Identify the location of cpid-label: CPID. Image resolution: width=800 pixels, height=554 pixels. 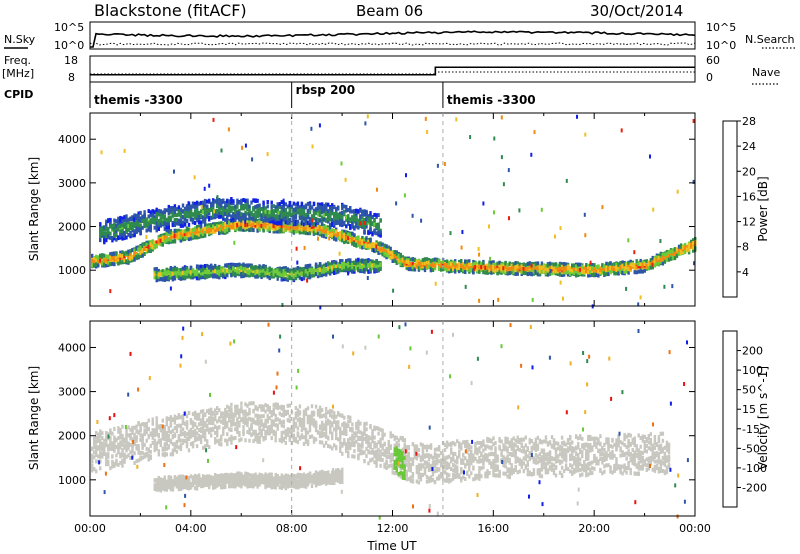
(18, 94).